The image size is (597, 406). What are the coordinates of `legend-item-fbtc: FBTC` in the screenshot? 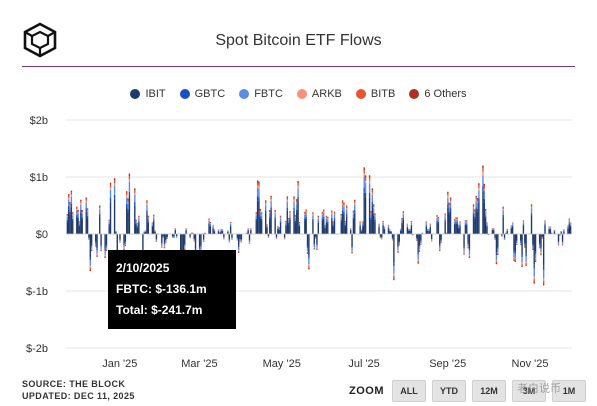 It's located at (261, 94).